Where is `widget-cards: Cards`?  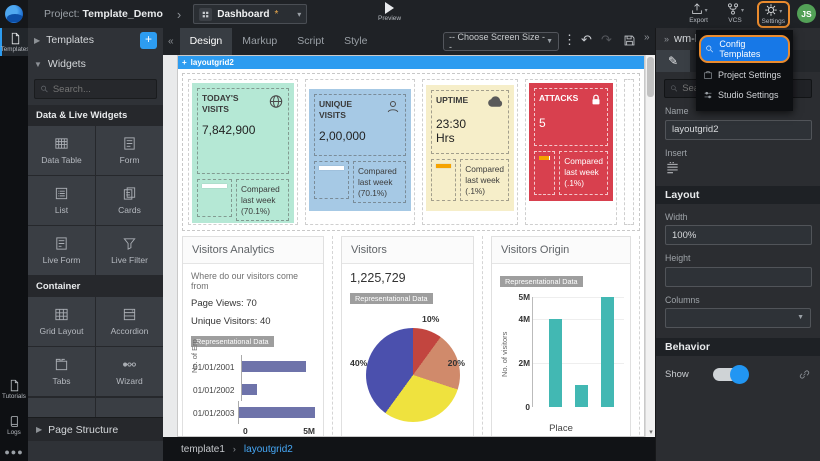 widget-cards: Cards is located at coordinates (129, 200).